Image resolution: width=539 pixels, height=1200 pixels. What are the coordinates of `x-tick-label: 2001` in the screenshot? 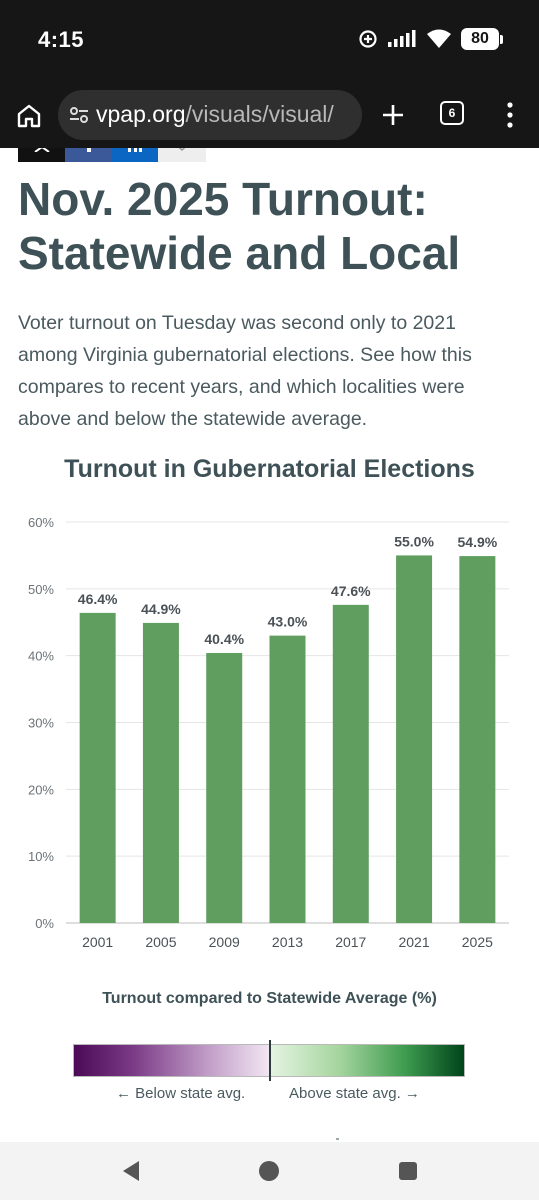 It's located at (97, 942).